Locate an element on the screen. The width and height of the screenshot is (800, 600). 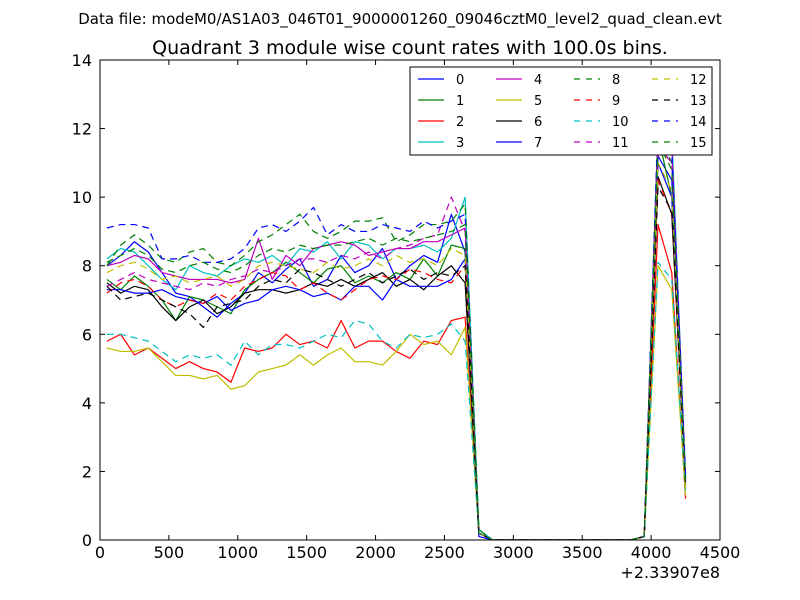
x-tick-label: 1500 is located at coordinates (306, 552).